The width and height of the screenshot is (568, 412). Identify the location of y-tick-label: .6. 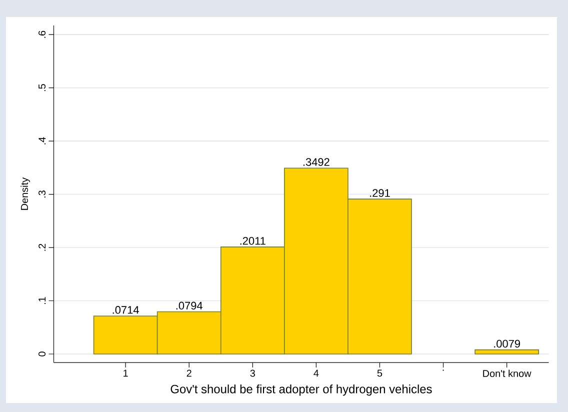
(42, 34).